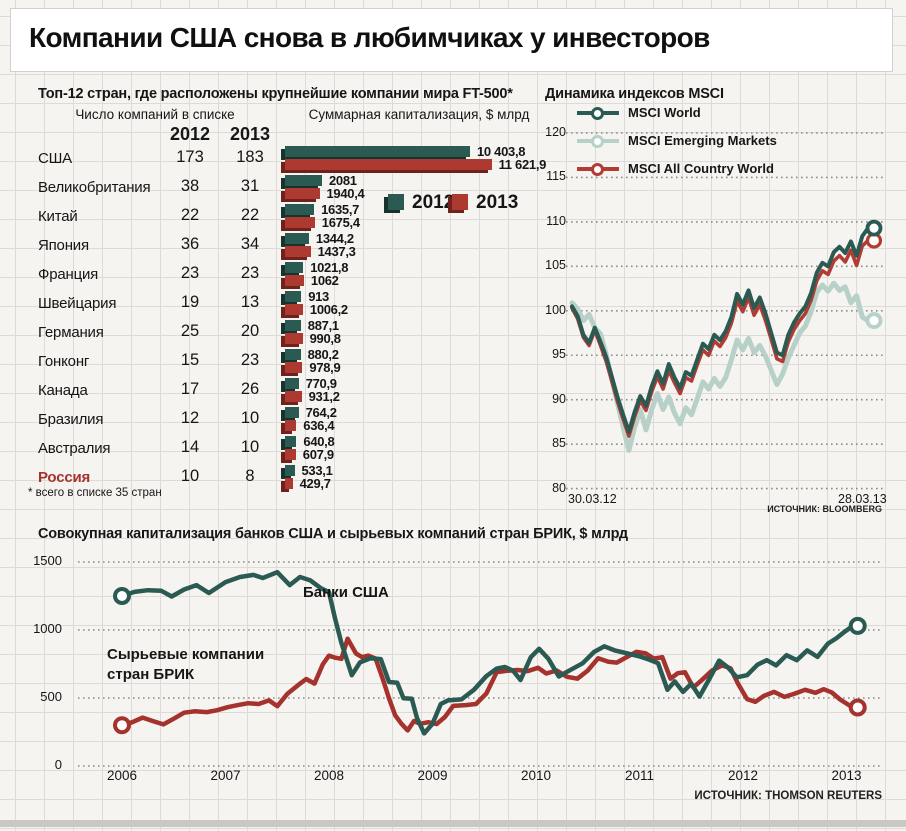 Image resolution: width=906 pixels, height=831 pixels. Describe the element at coordinates (74, 448) in the screenshot. I see `country-label: Австралия` at that location.